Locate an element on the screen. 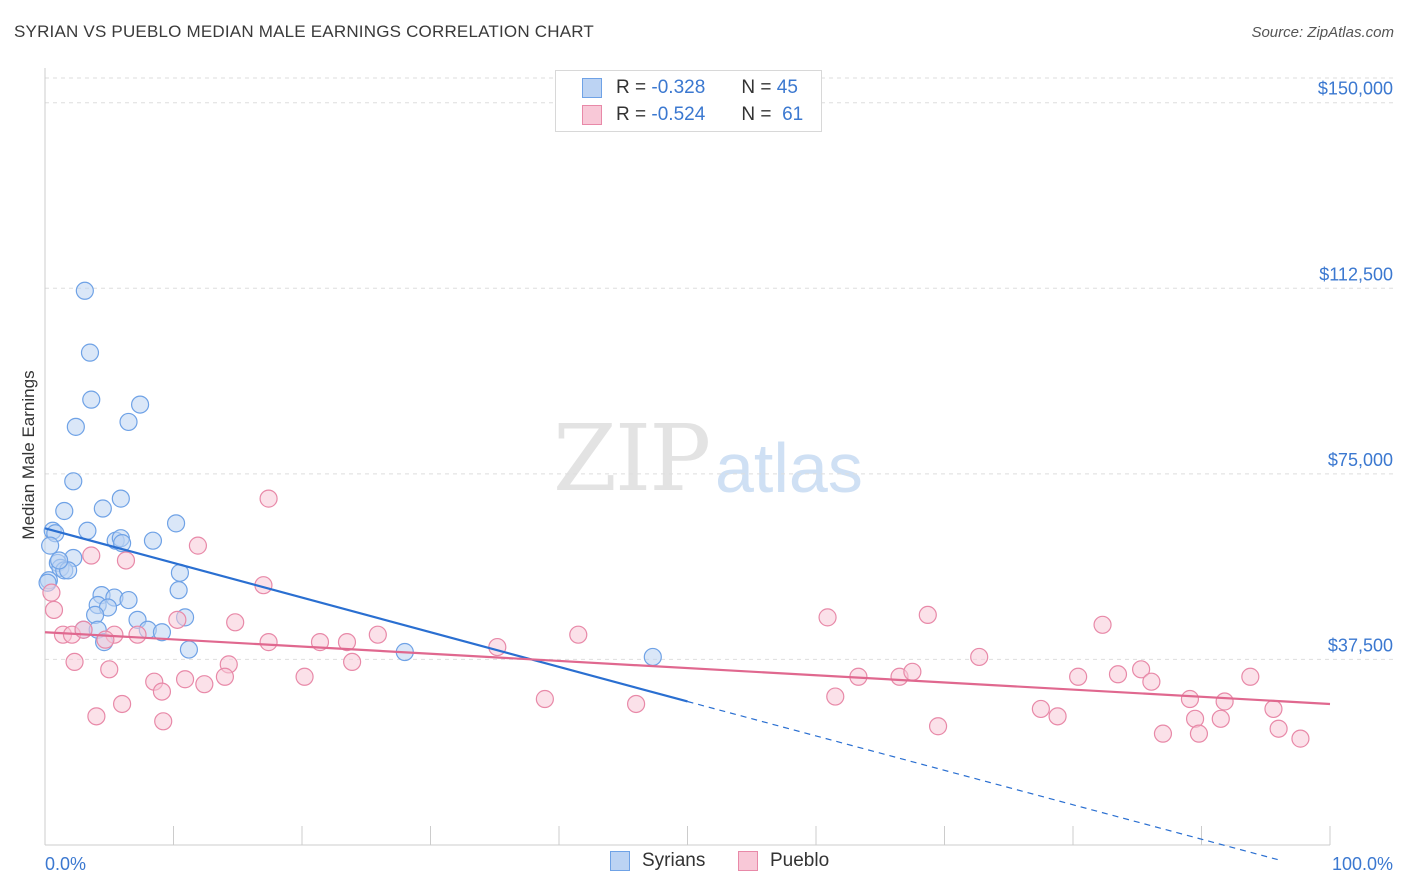  trend-line-pueblo is located at coordinates (687, 668).